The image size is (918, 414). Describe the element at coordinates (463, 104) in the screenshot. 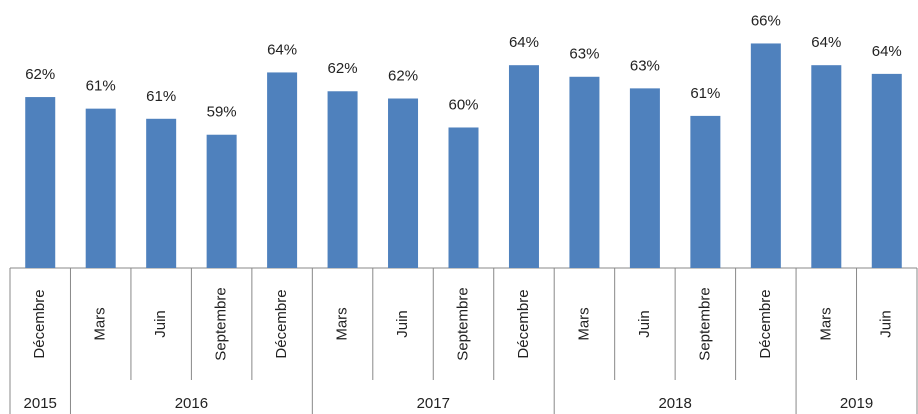

I see `data-label: 60%` at that location.